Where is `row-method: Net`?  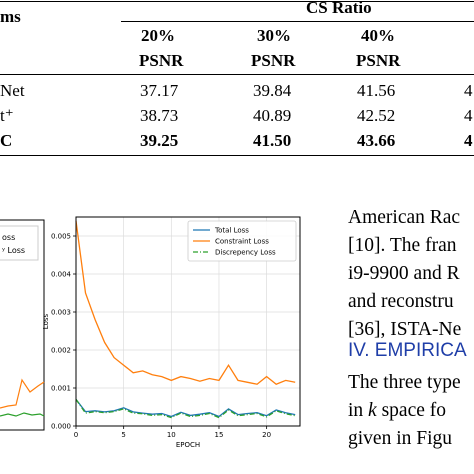
row-method: Net is located at coordinates (12, 90).